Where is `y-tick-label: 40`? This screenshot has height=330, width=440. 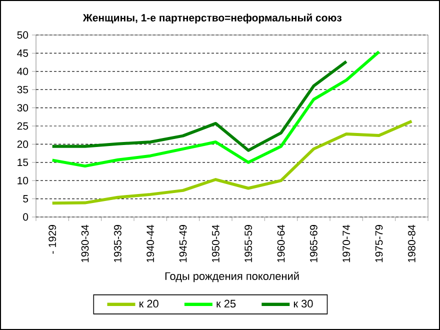 y-tick-label: 40 is located at coordinates (22, 72).